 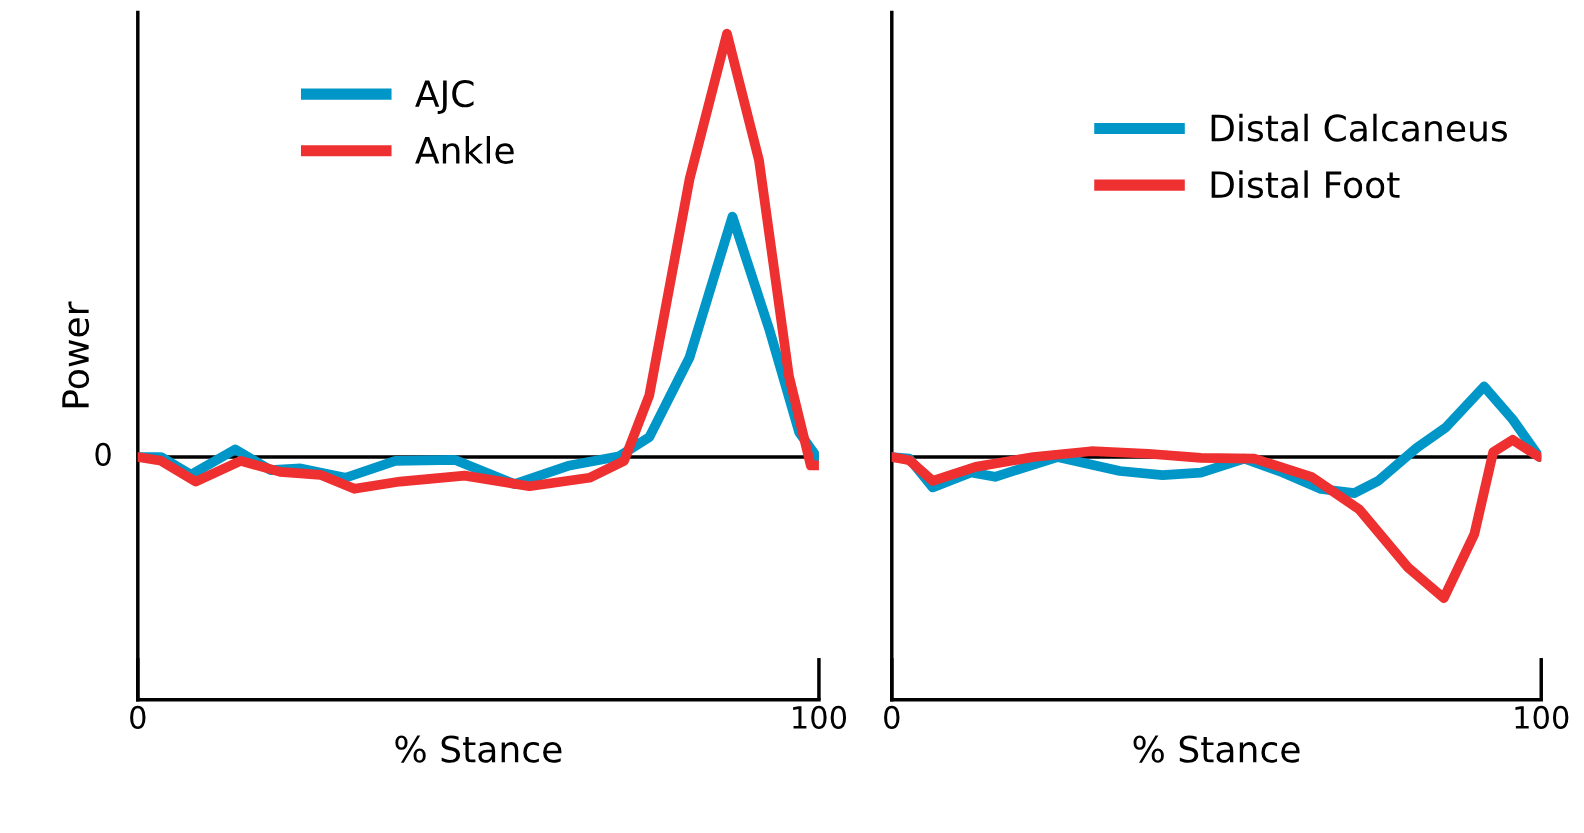 What do you see at coordinates (1305, 184) in the screenshot?
I see `legend-label: Distal Foot` at bounding box center [1305, 184].